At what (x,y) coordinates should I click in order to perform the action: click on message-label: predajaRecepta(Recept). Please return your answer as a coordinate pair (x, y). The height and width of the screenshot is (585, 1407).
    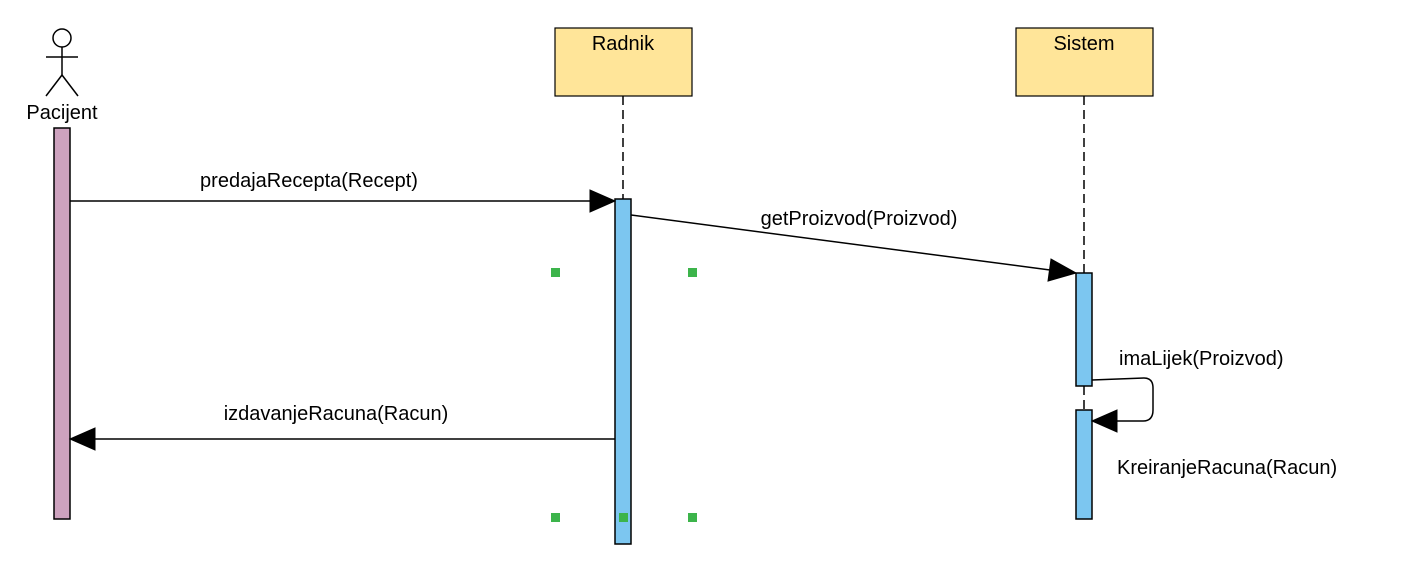
    Looking at the image, I should click on (309, 181).